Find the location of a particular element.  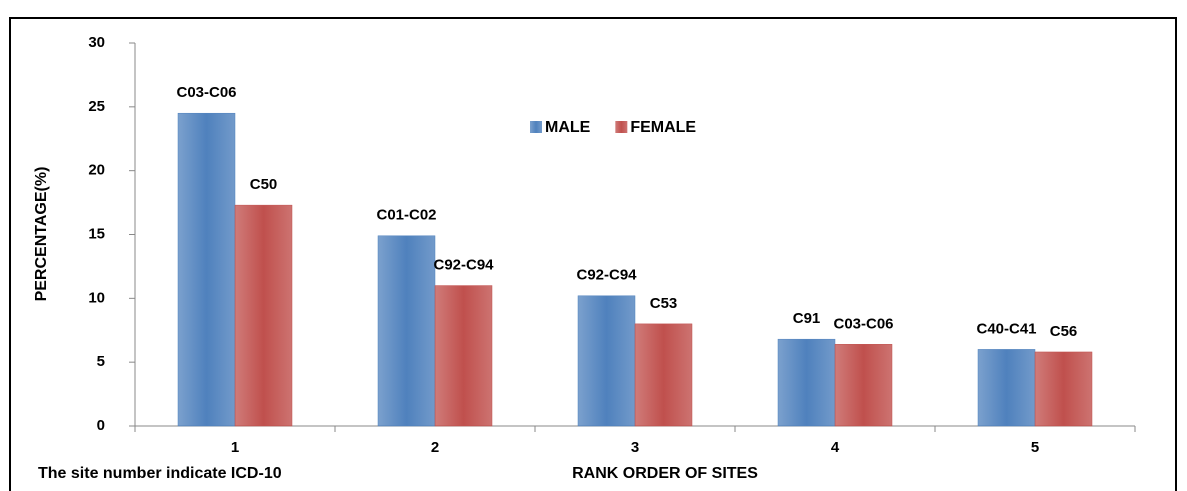

x-tick-label: 3 is located at coordinates (635, 447).